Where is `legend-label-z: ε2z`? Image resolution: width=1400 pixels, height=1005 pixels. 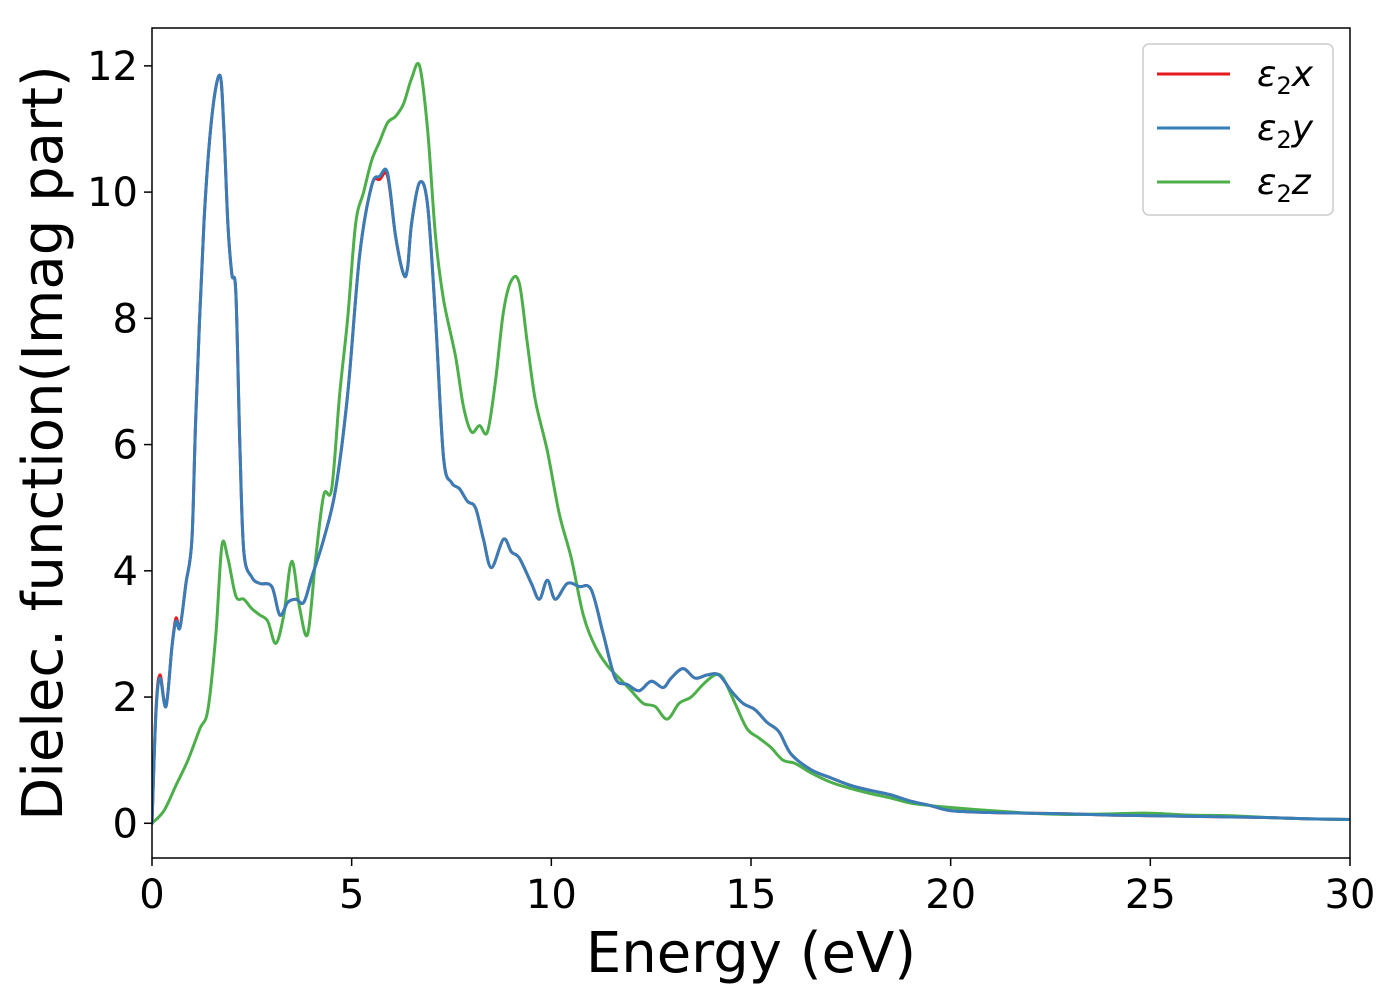
legend-label-z: ε2z is located at coordinates (1284, 185).